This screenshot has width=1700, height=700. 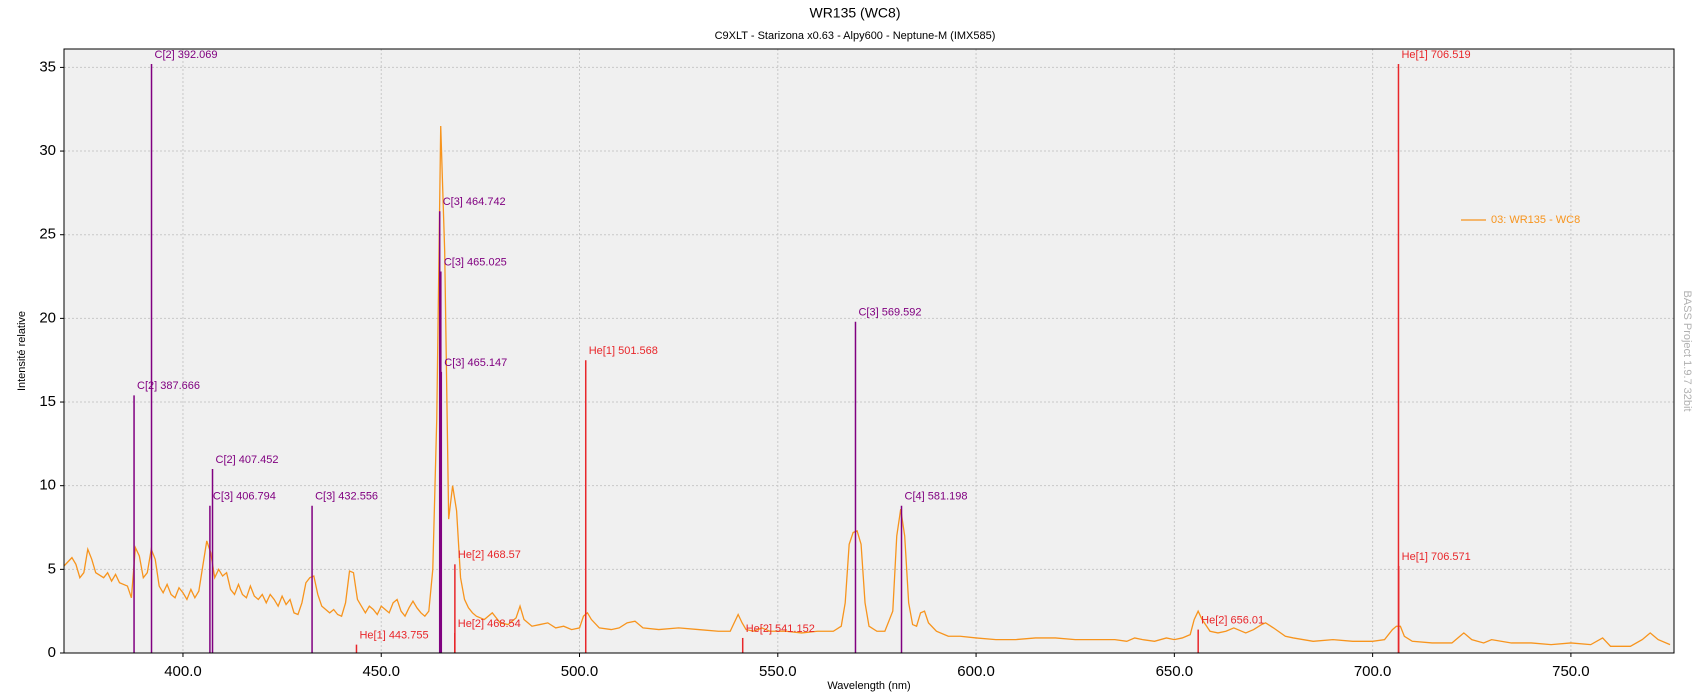 I want to click on y-axis-label: Intensité relative, so click(x=22, y=351).